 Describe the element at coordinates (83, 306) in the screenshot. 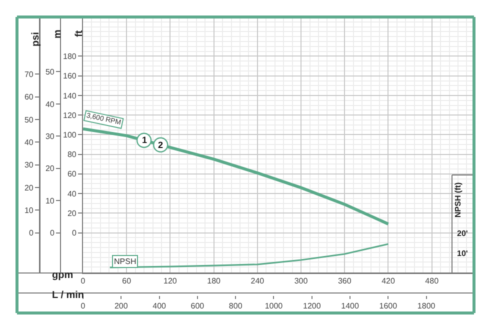

I see `x2-tick-label: 0` at that location.